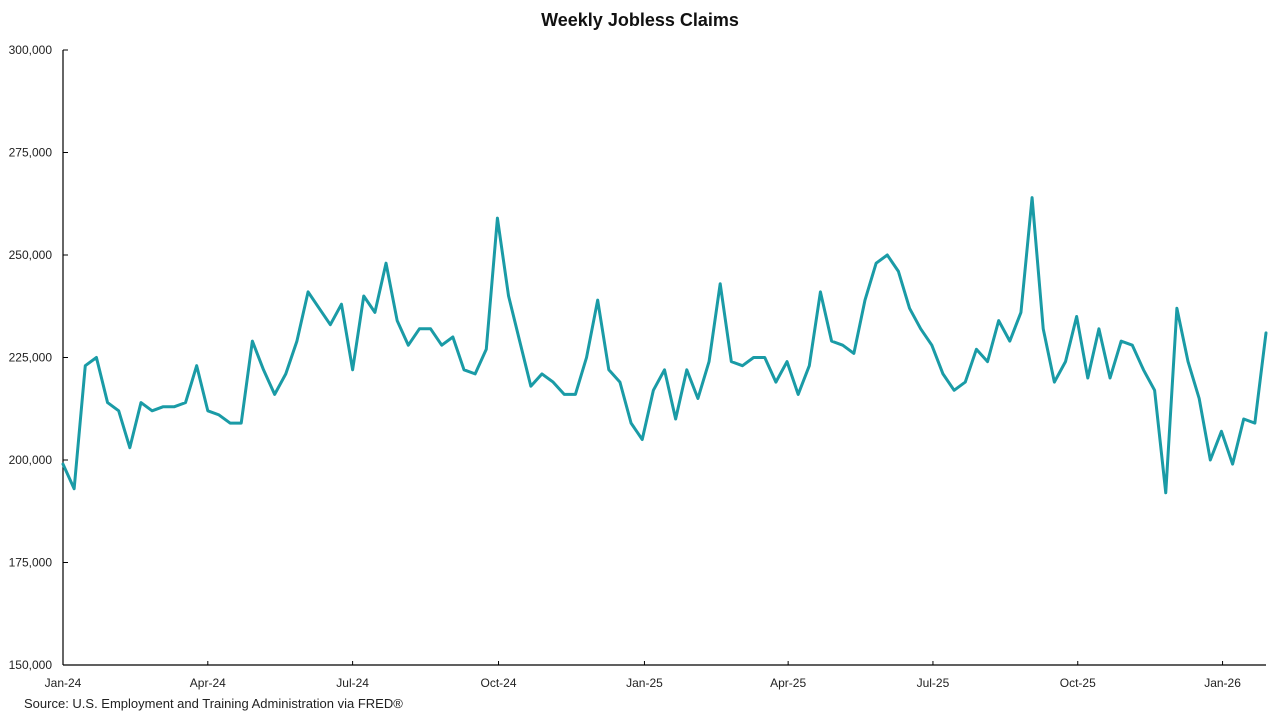 The image size is (1280, 720). I want to click on x-tick-label: Apr-25, so click(788, 683).